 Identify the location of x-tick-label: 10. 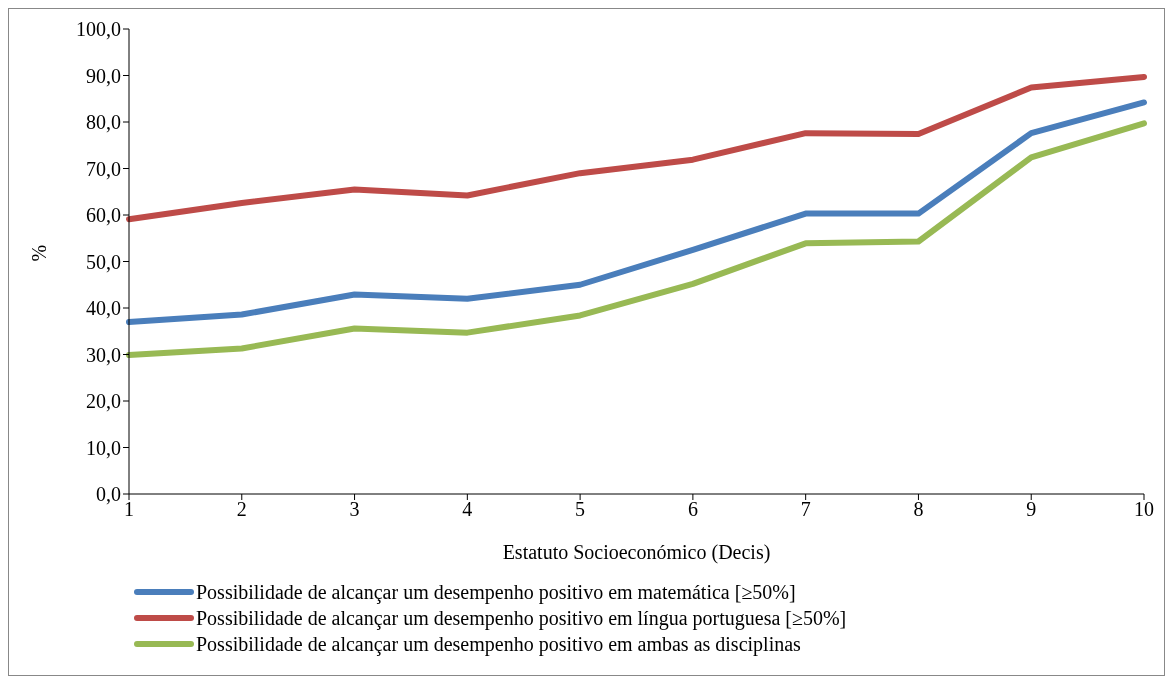
(1144, 509).